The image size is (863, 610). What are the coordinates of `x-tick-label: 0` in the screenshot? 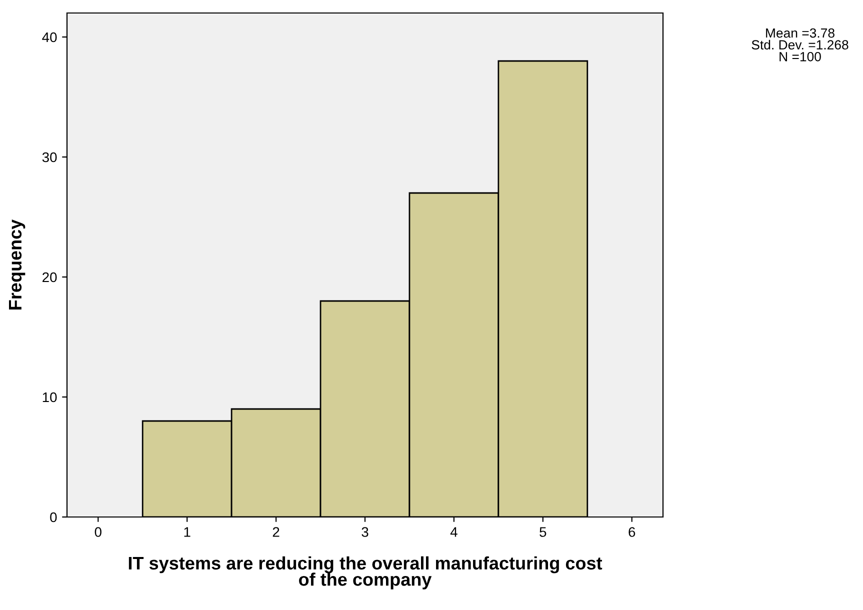 It's located at (98, 532).